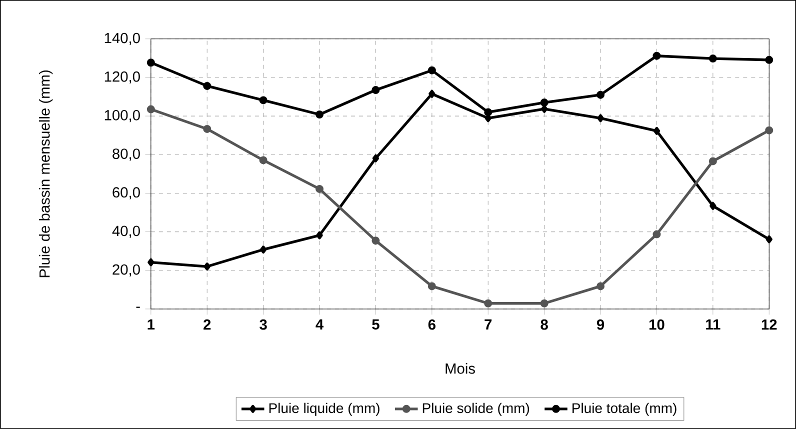 The width and height of the screenshot is (796, 429). I want to click on x-axis-title: Mois, so click(460, 368).